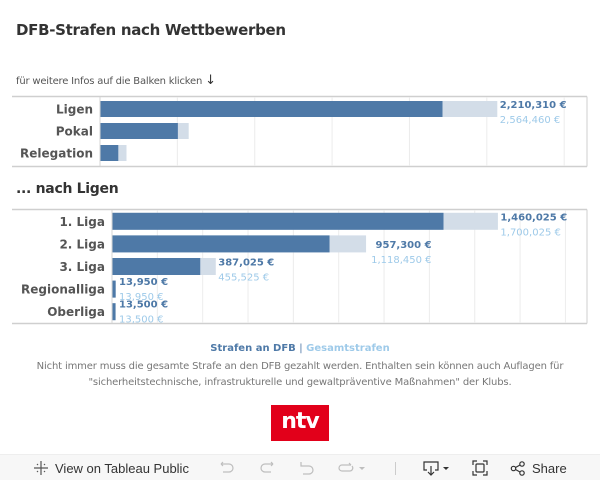 This screenshot has width=600, height=480. Describe the element at coordinates (246, 263) in the screenshot. I see `value-label-dfb-3-liga: 387,025 €` at that location.